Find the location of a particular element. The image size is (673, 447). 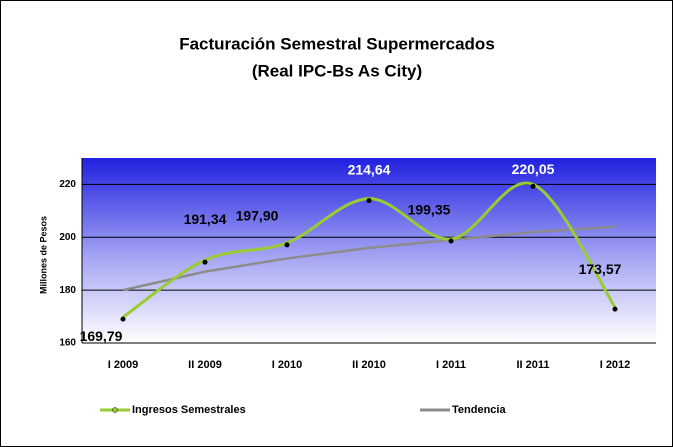

chart-subtitle: (Real IPC-Bs As City) is located at coordinates (337, 70).